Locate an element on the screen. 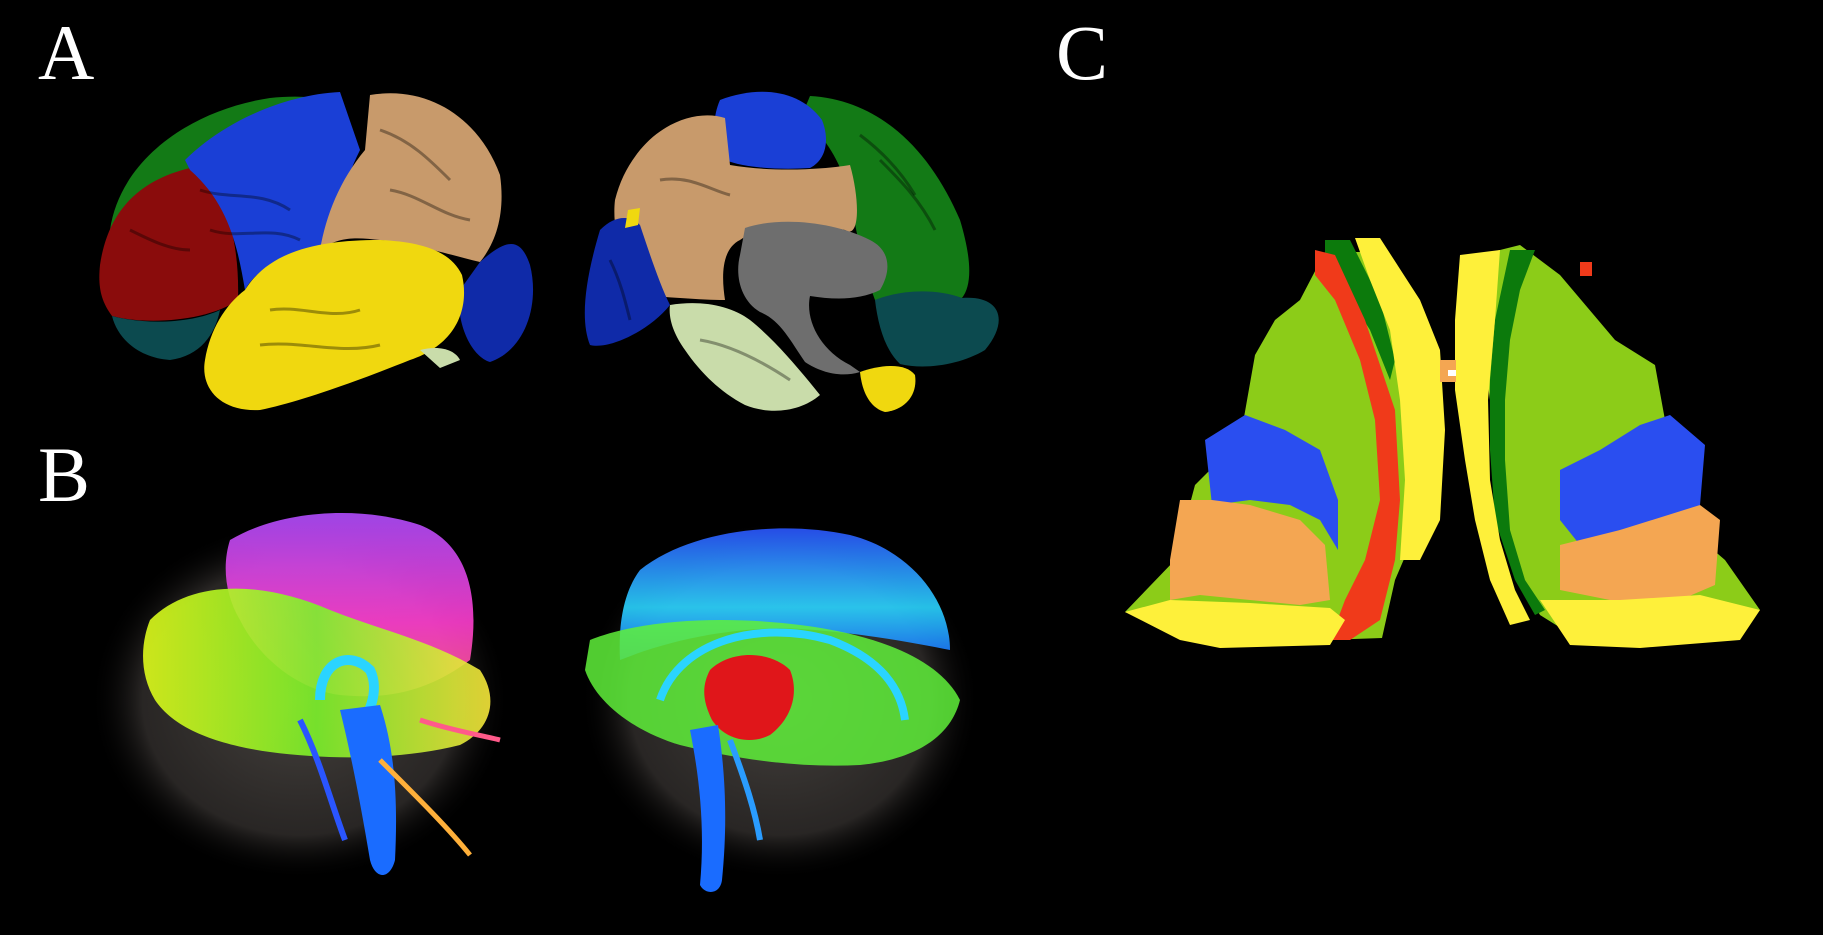 The image size is (1823, 935). brain-lateral-surface-icon is located at coordinates (316, 251).